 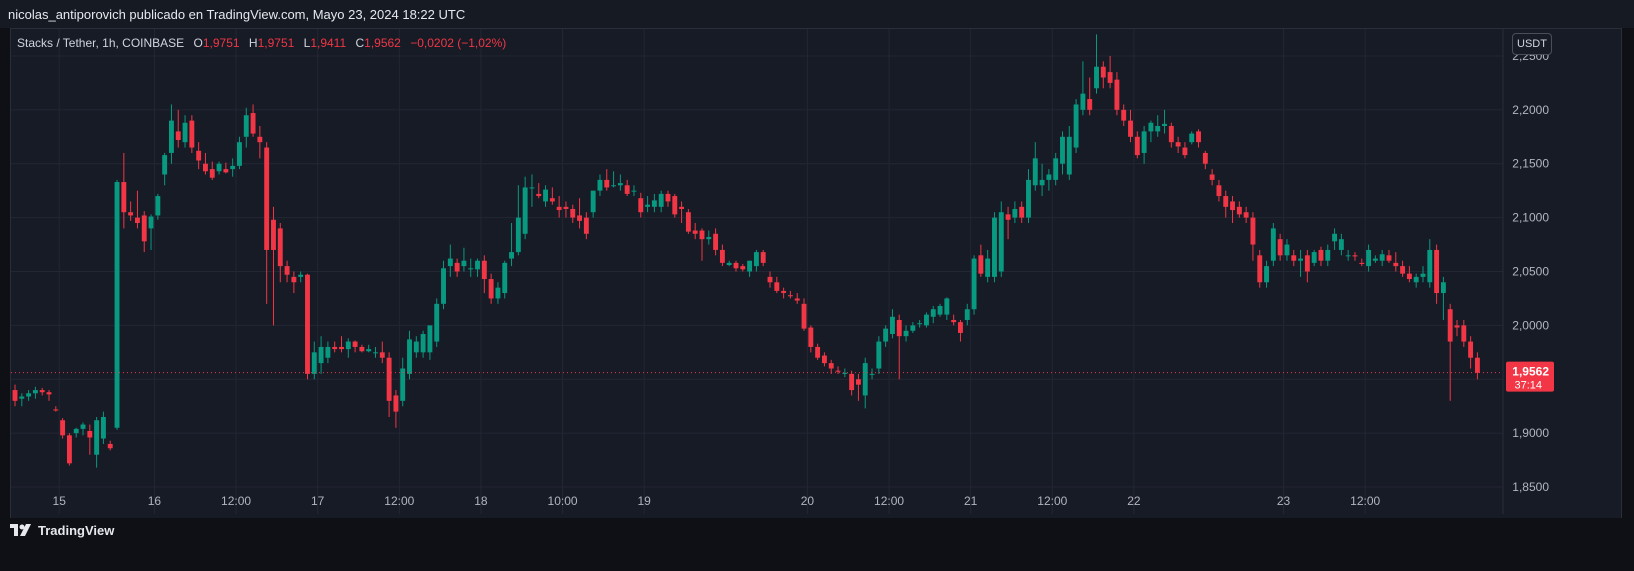 I want to click on candle-countdown-label: 37:14, so click(x=1528, y=386).